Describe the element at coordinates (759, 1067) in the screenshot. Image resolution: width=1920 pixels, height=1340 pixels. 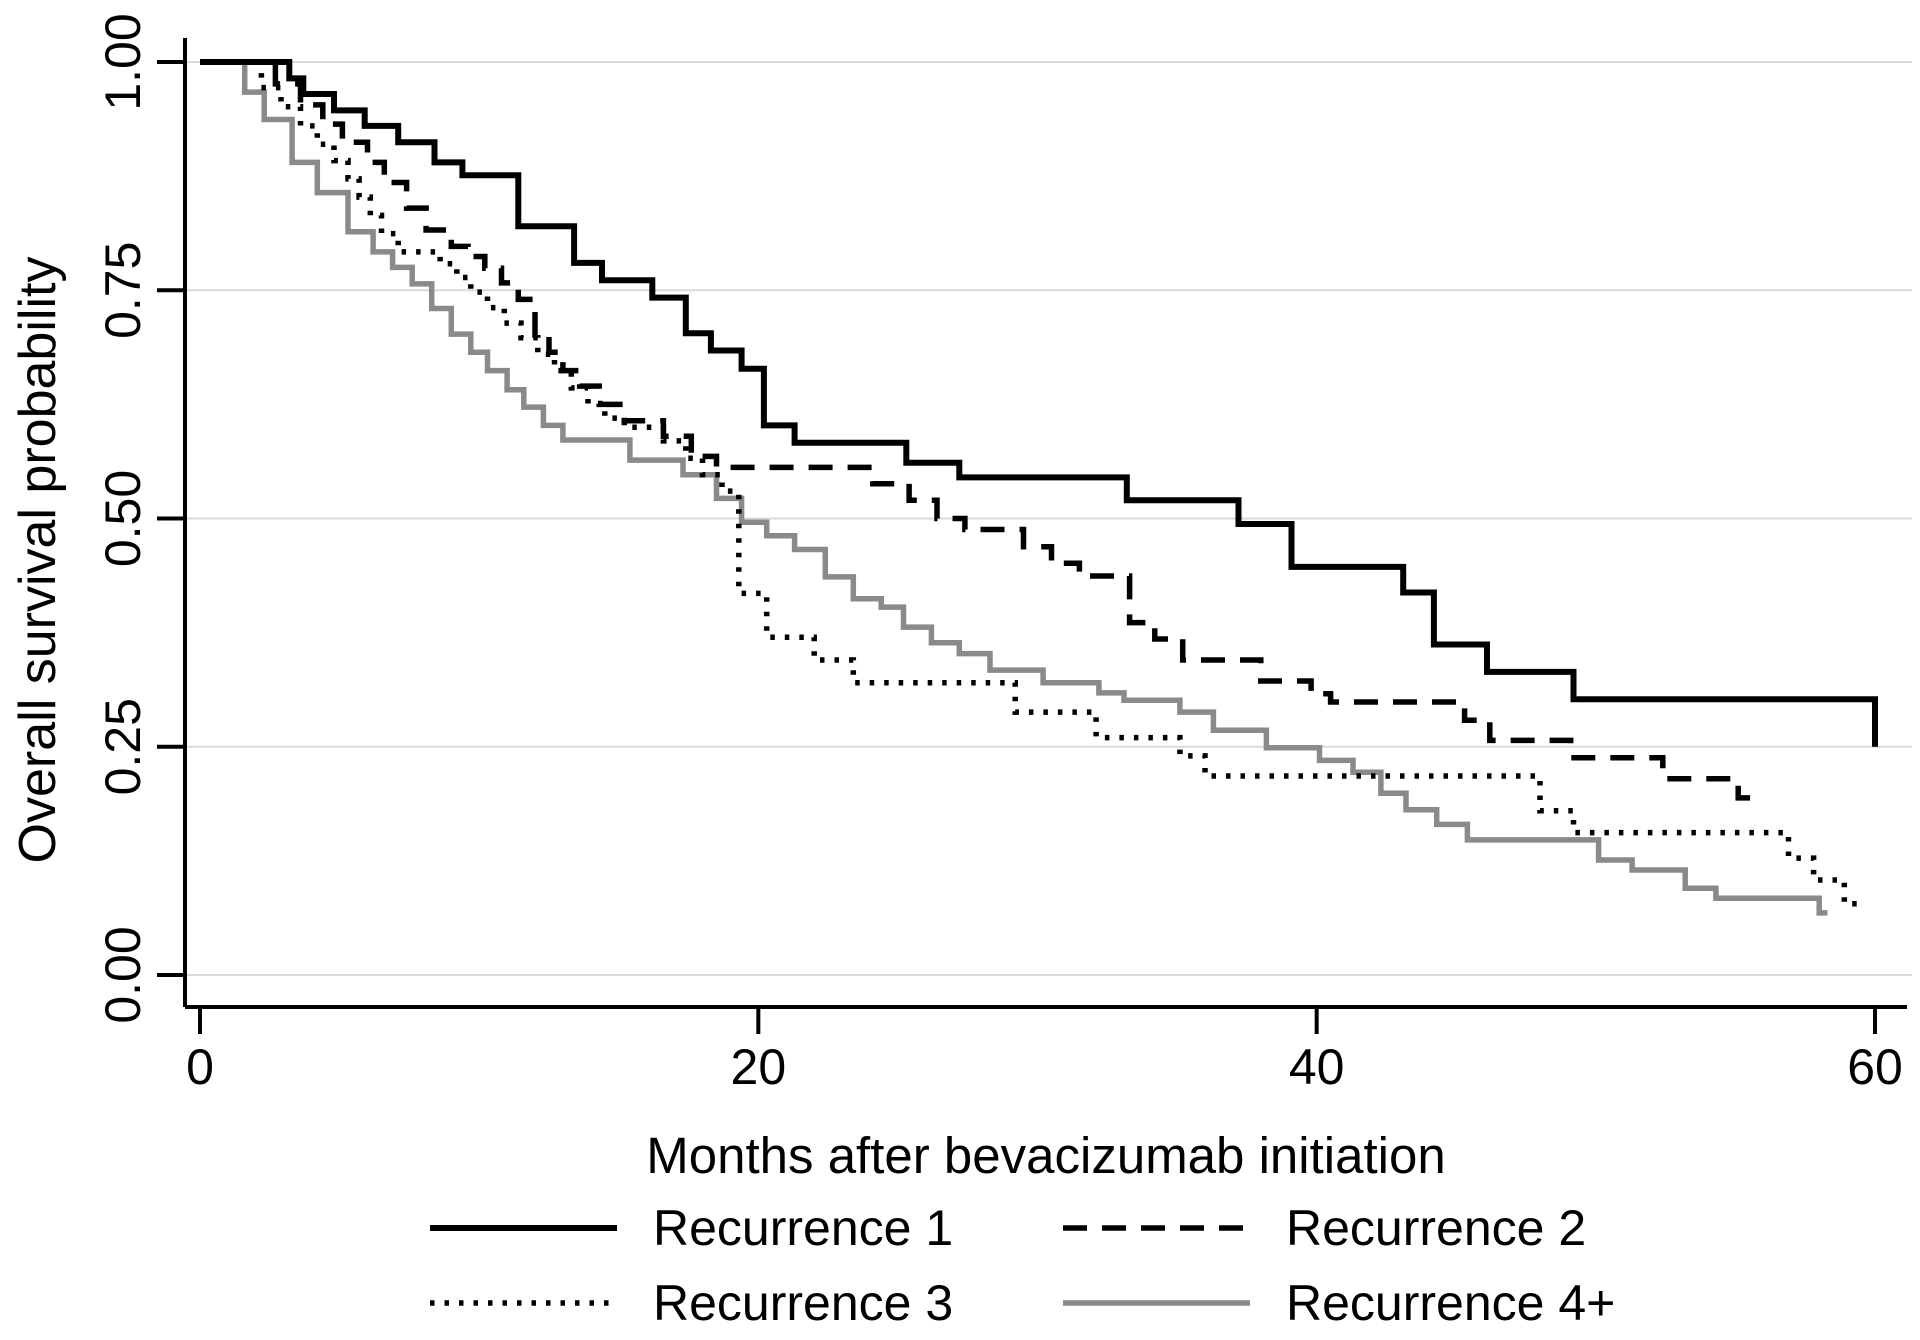
I see `x-tick-label: 20` at that location.